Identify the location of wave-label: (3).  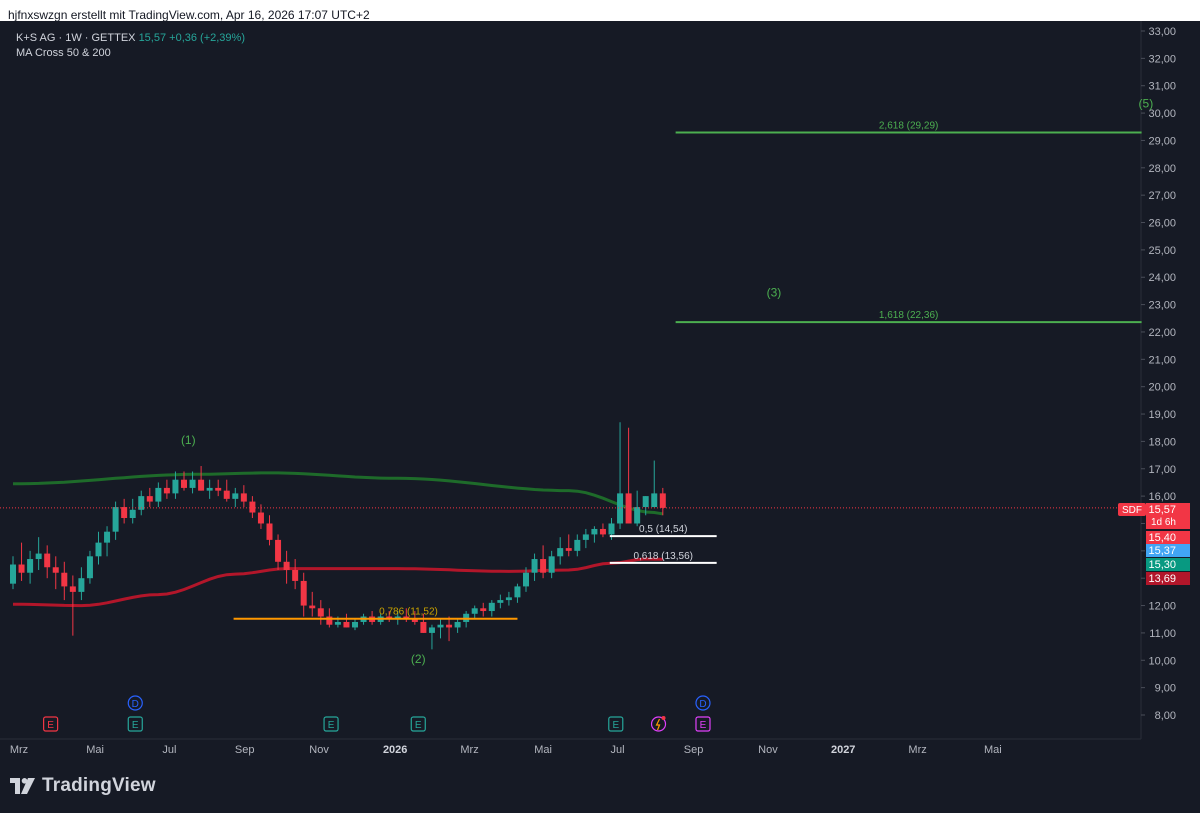
(774, 292).